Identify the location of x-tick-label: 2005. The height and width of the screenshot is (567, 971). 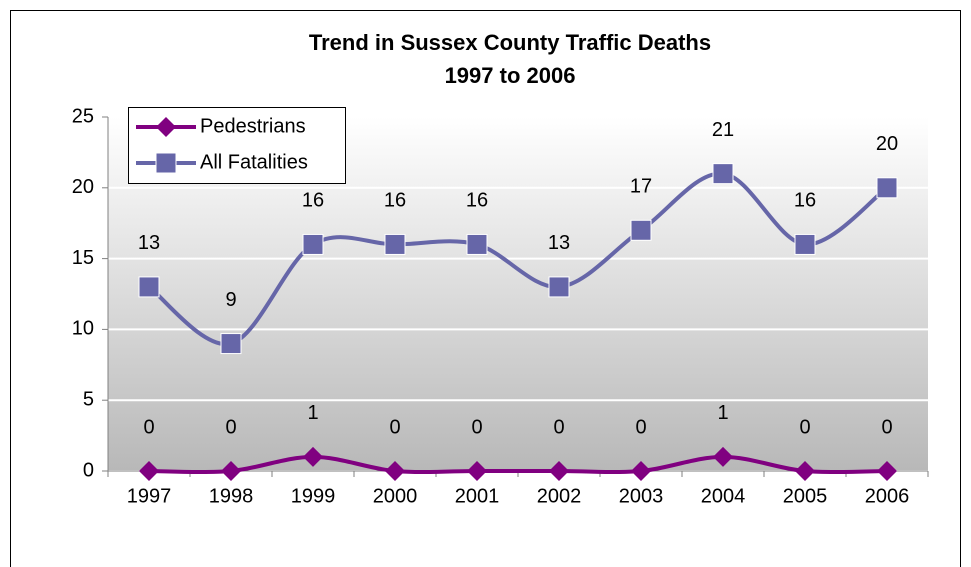
(805, 496).